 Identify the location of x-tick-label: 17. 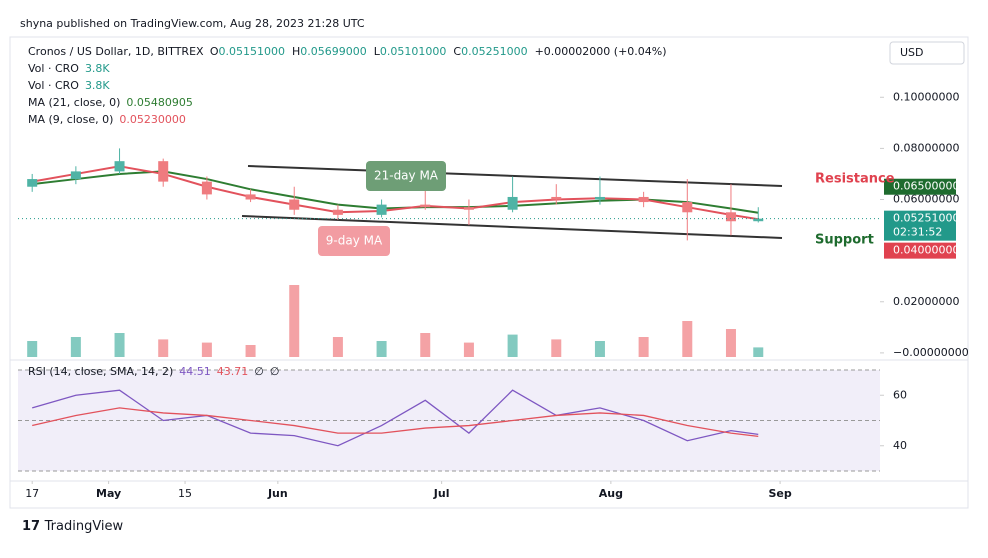
(32, 493).